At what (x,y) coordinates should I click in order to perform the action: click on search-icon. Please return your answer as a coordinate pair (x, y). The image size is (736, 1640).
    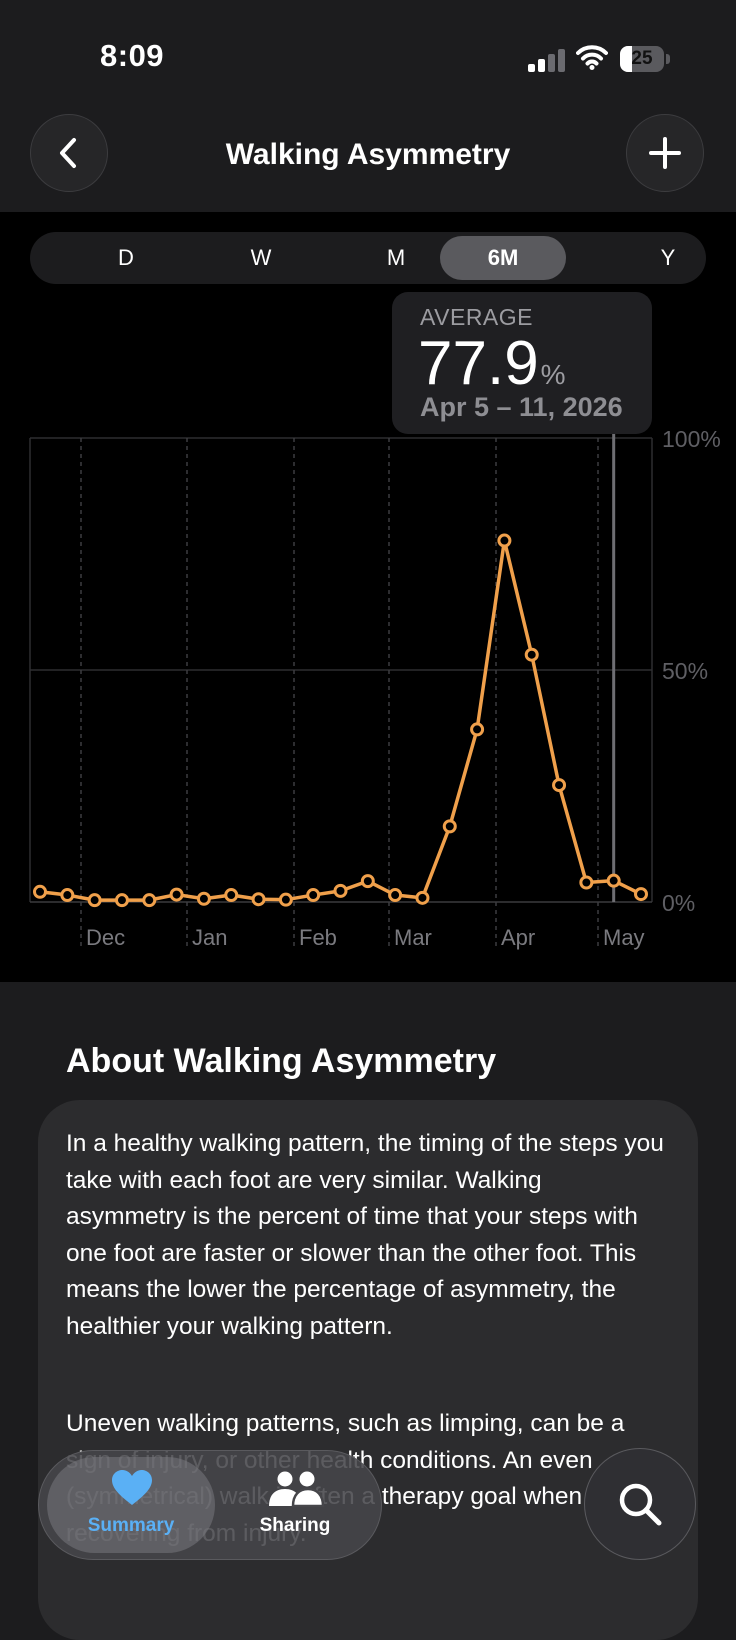
    Looking at the image, I should click on (640, 1504).